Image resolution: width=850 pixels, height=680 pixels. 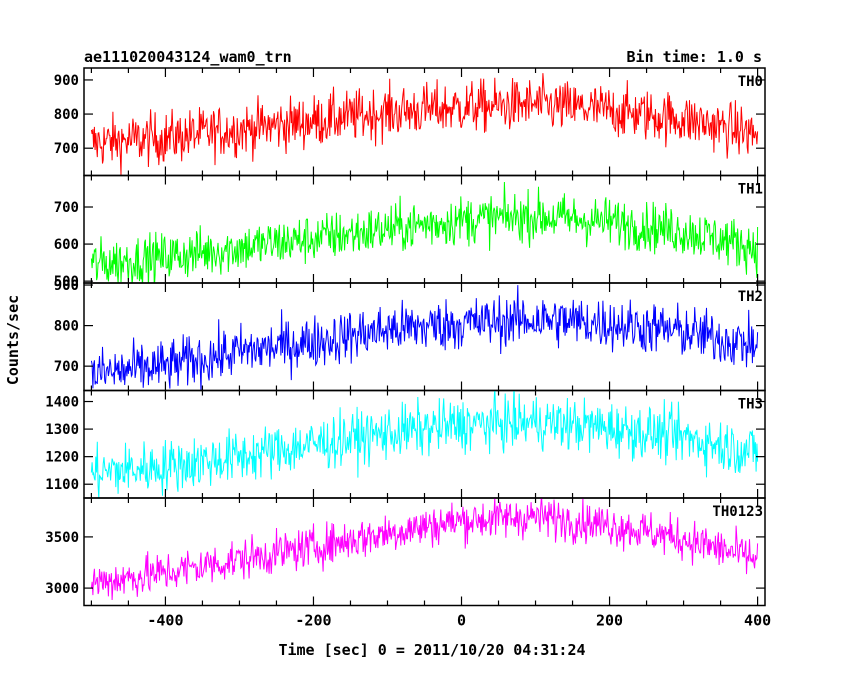 What do you see at coordinates (737, 512) in the screenshot?
I see `panel-label-th0123: TH0123` at bounding box center [737, 512].